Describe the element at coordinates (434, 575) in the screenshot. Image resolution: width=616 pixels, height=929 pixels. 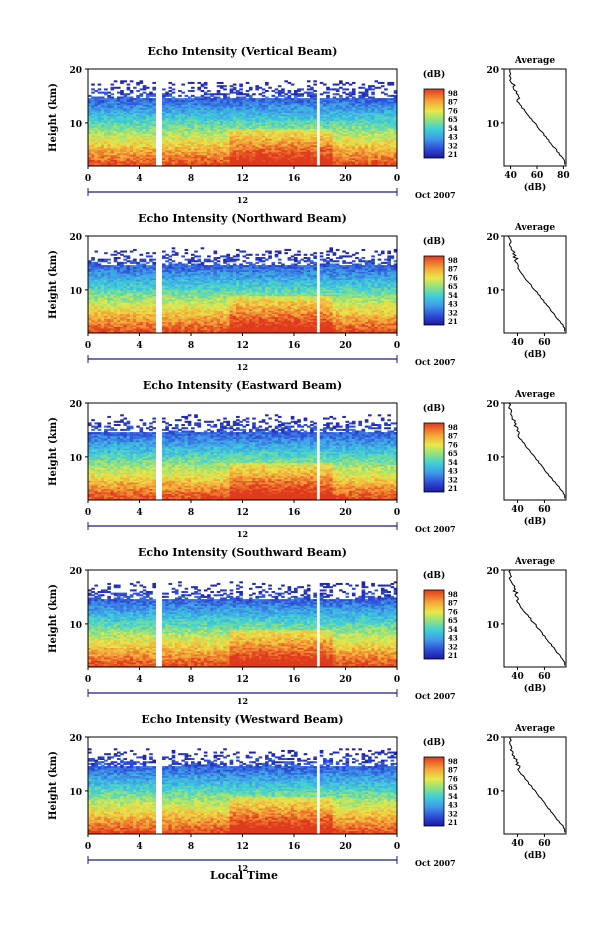
I see `colorbar-unit: (dB)` at that location.